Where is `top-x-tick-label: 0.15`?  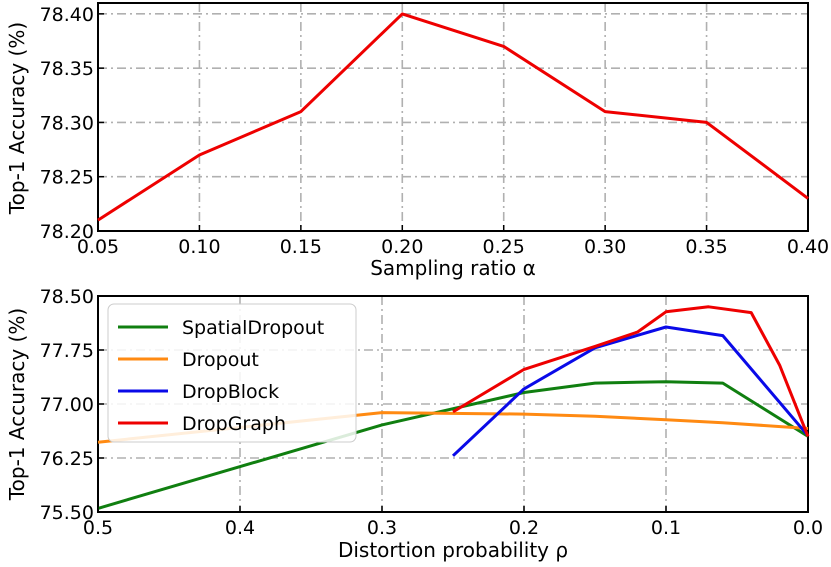
top-x-tick-label: 0.15 is located at coordinates (301, 247).